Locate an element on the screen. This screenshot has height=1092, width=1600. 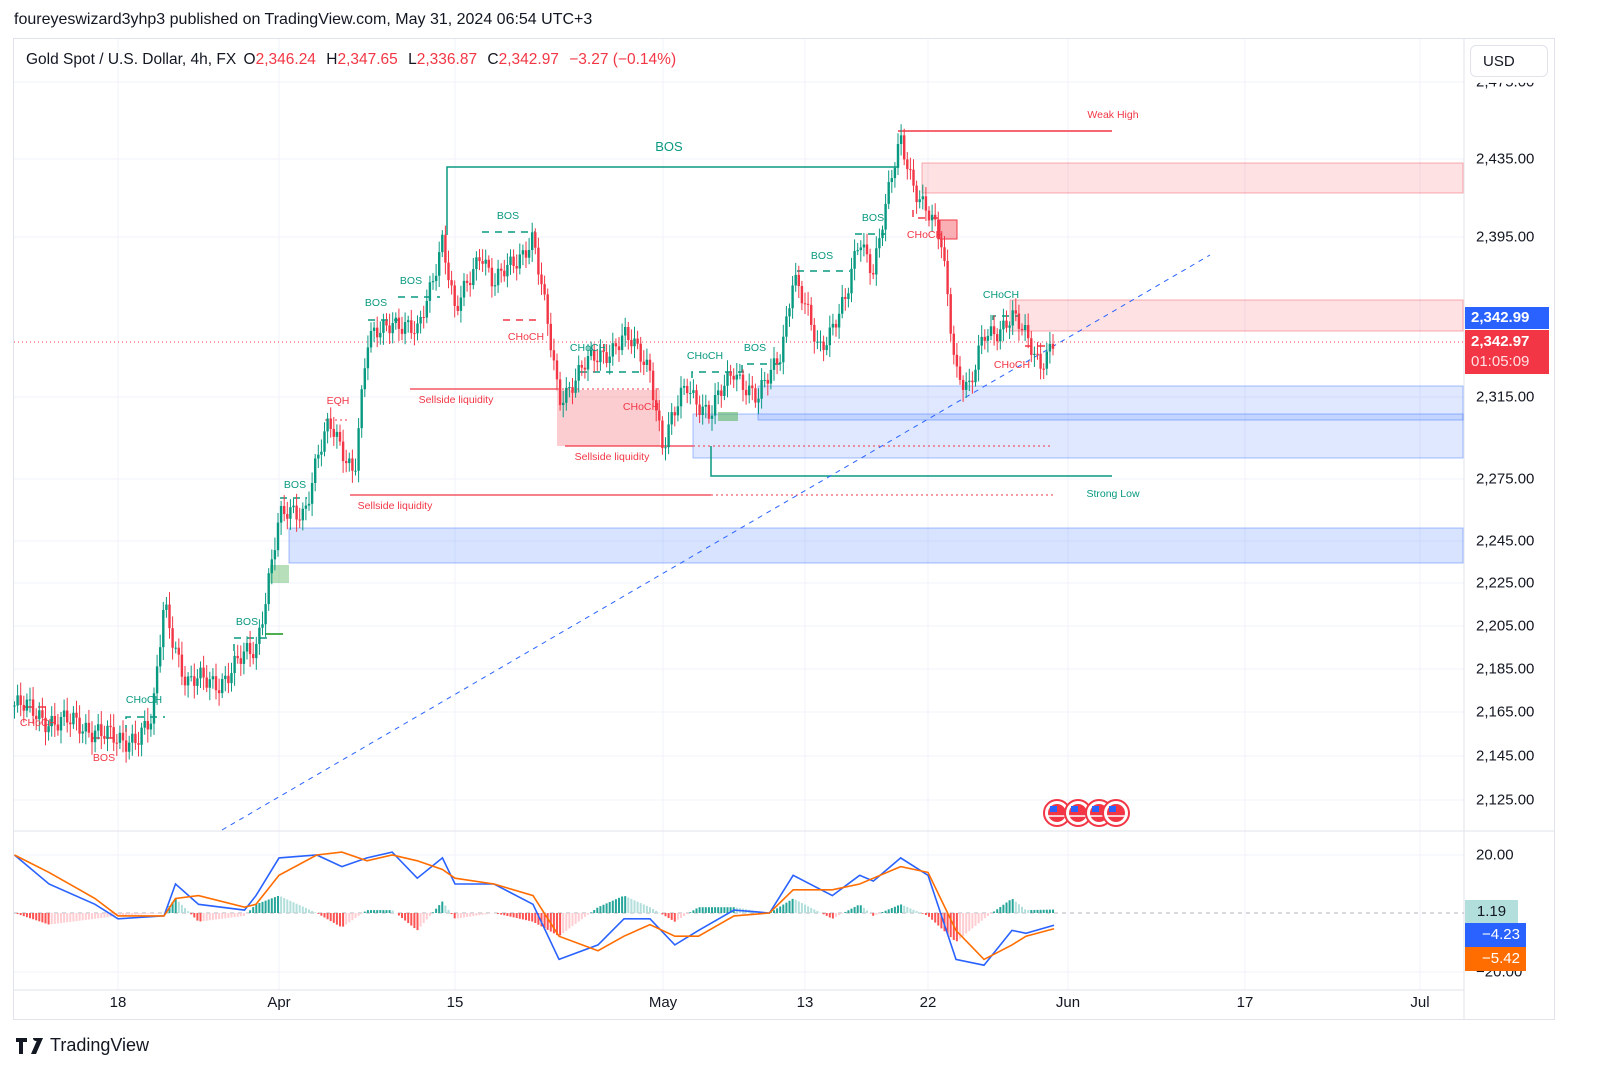
price-tick: 2,275.00 is located at coordinates (1505, 479).